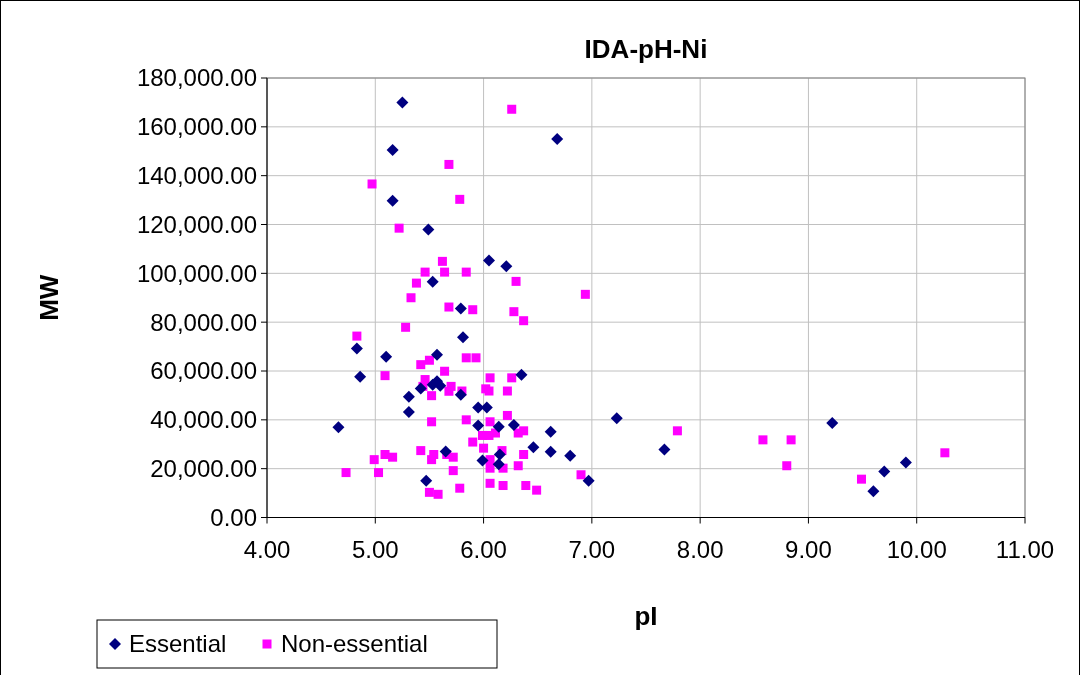 The width and height of the screenshot is (1080, 675). Describe the element at coordinates (267, 549) in the screenshot. I see `x-tick-label: 4.00` at that location.